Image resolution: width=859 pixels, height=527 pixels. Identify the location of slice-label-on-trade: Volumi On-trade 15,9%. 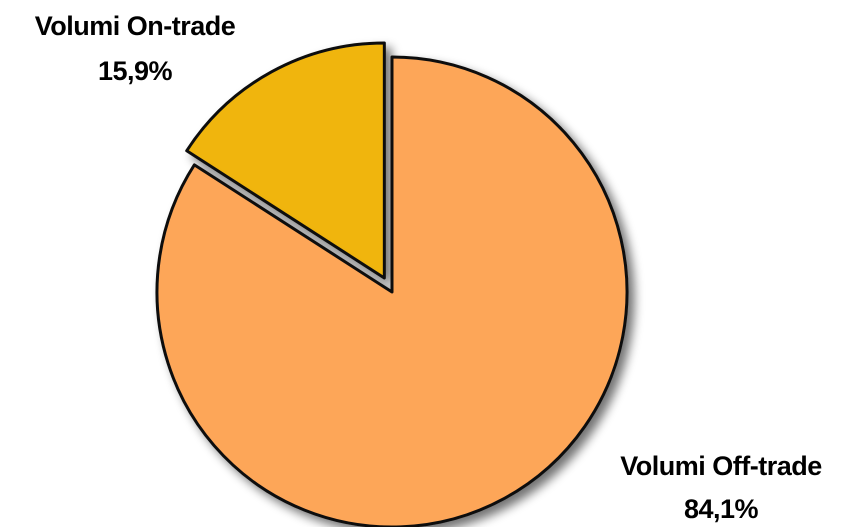
(135, 48).